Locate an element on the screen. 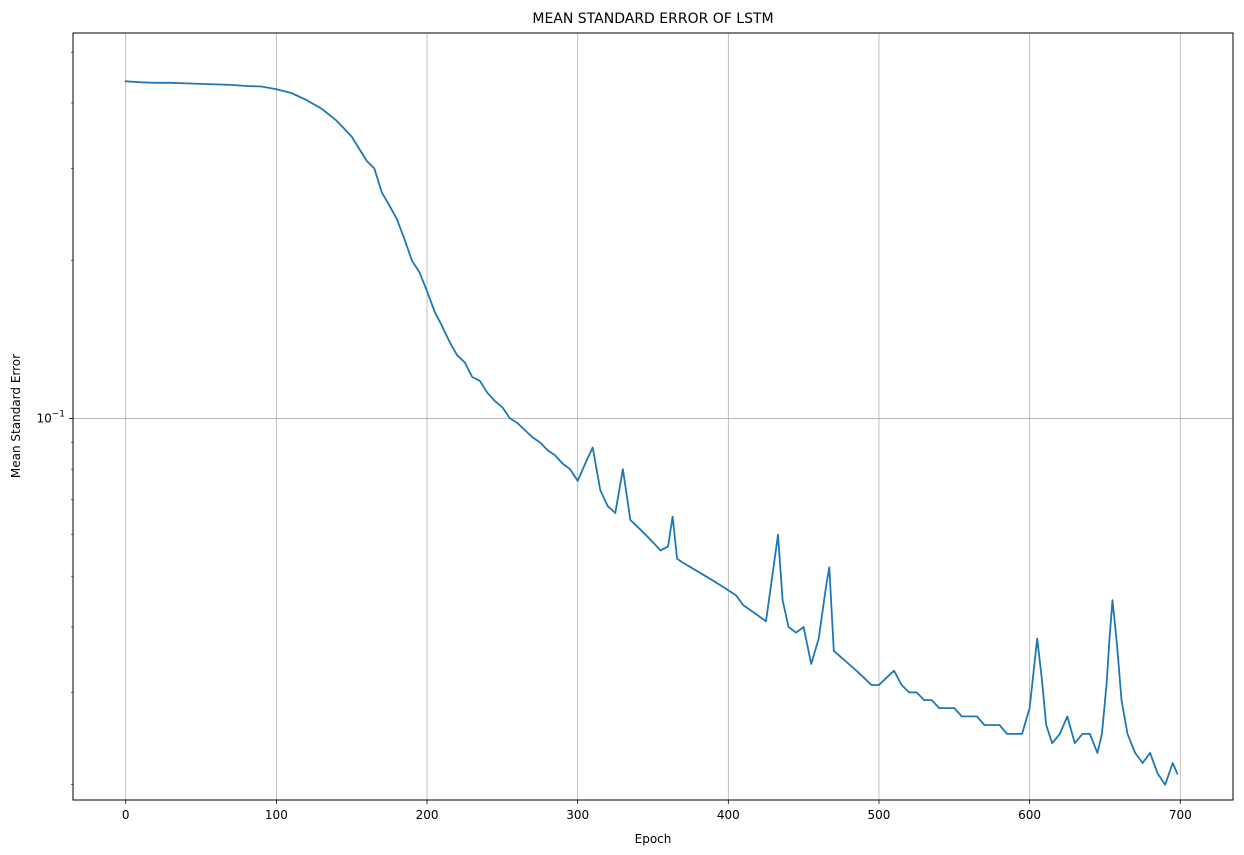  x-tick-label: 200 is located at coordinates (427, 815).